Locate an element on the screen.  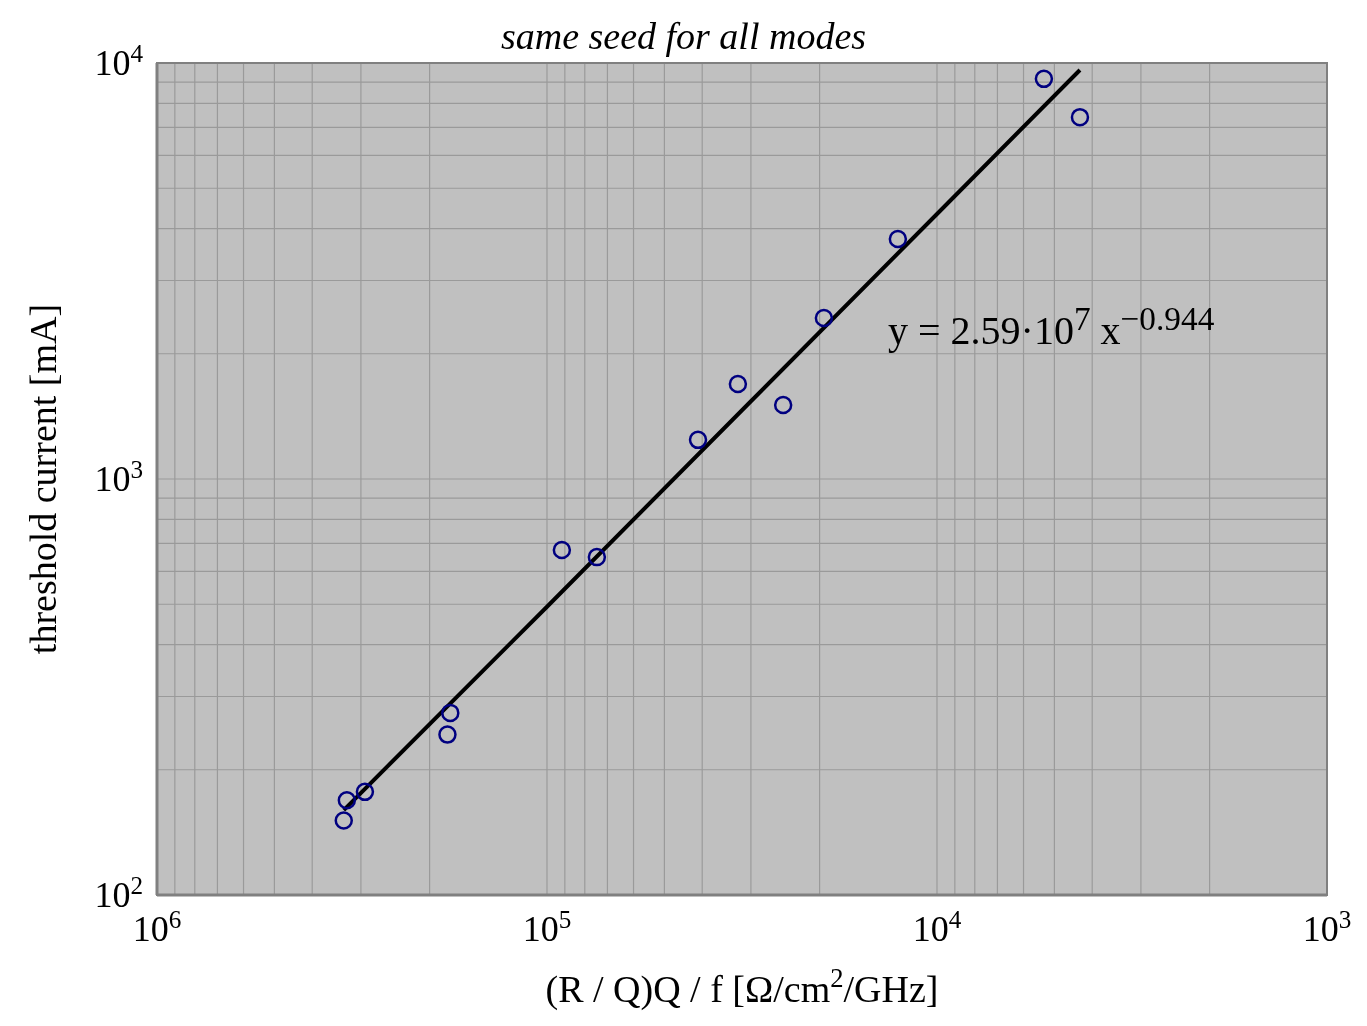
y-tick-label: 10$^{3}$ is located at coordinates (118, 477).